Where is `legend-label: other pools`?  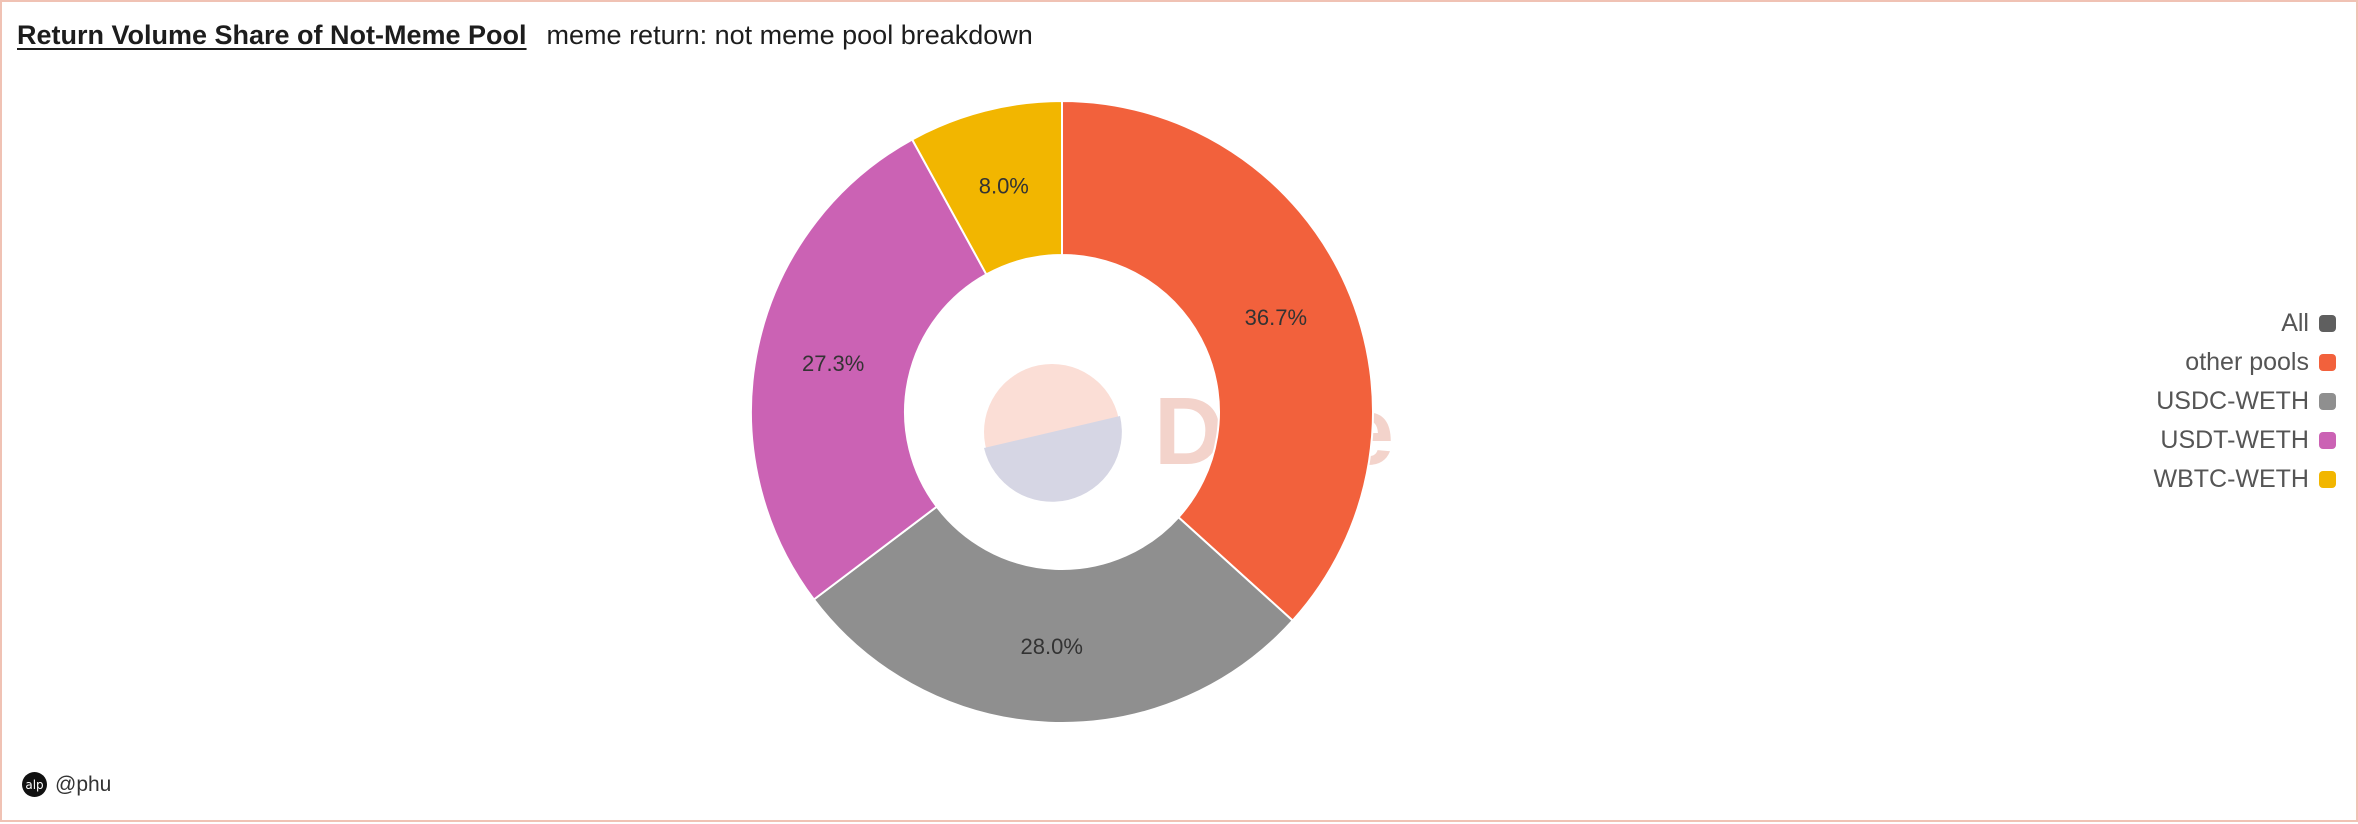
legend-label: other pools is located at coordinates (2247, 362).